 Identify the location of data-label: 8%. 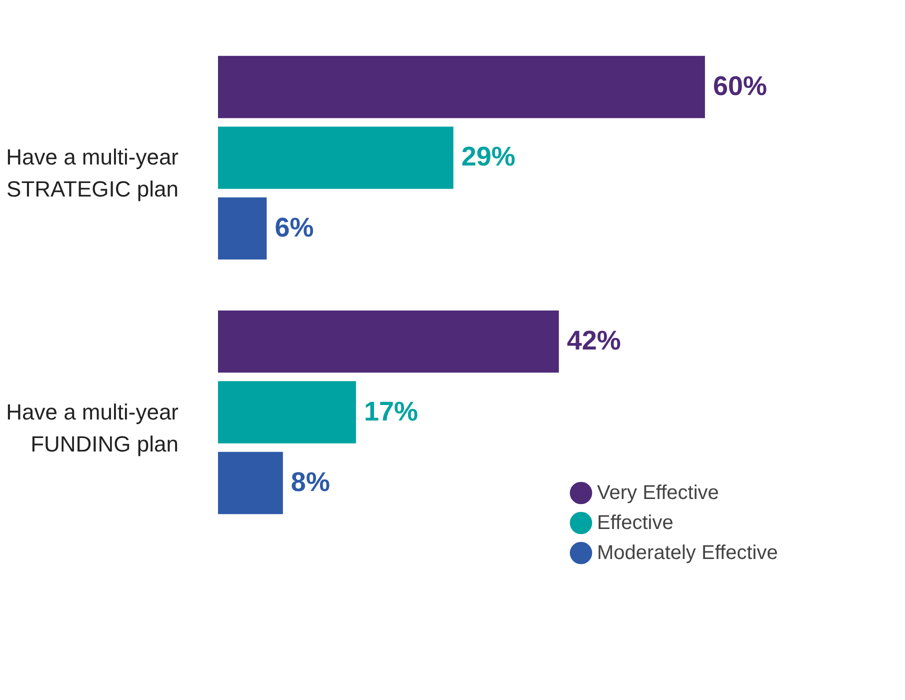
(310, 481).